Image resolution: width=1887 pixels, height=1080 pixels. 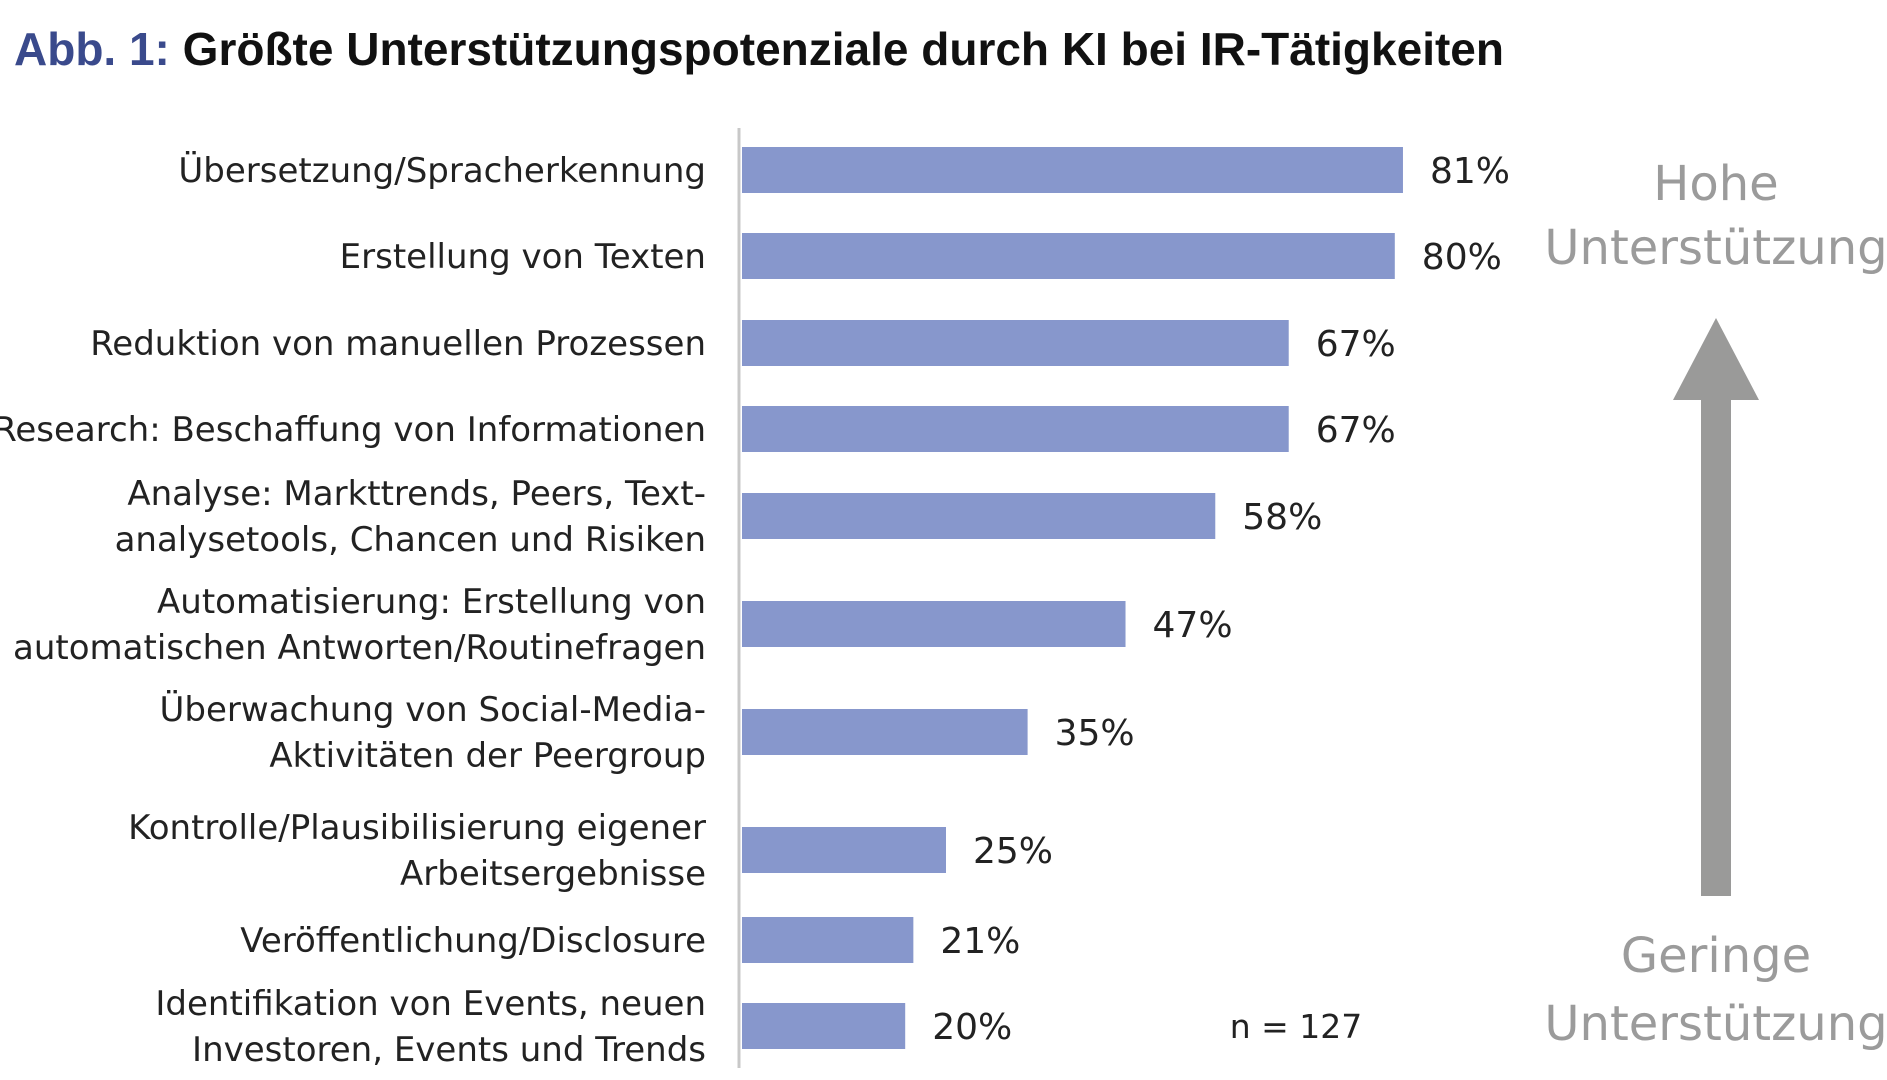 I want to click on value-label: 35%, so click(x=1095, y=733).